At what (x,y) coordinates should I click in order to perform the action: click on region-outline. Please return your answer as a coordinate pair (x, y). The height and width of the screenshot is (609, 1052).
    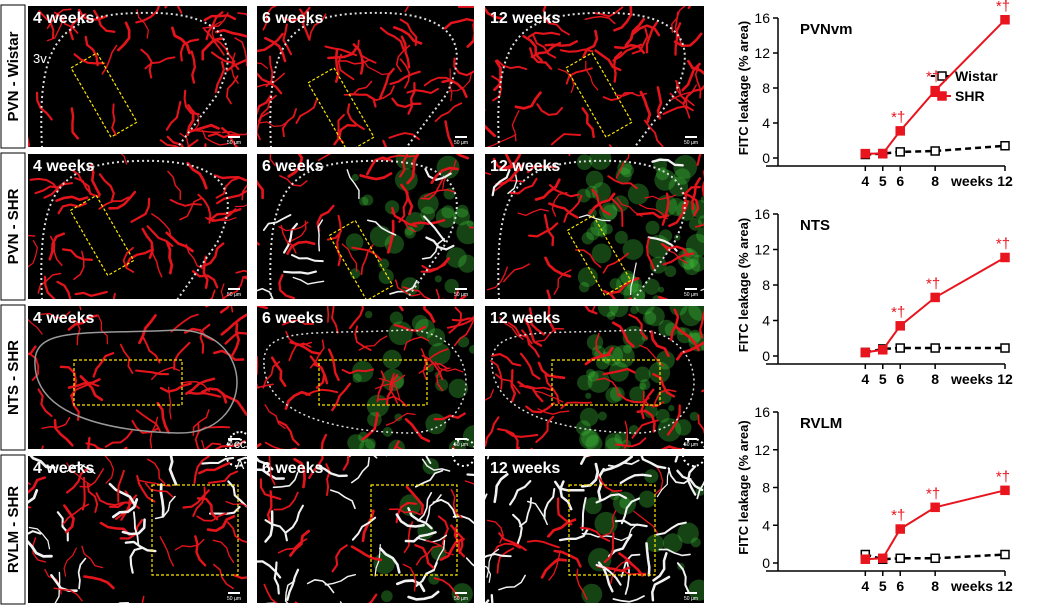
    Looking at the image, I should click on (591, 79).